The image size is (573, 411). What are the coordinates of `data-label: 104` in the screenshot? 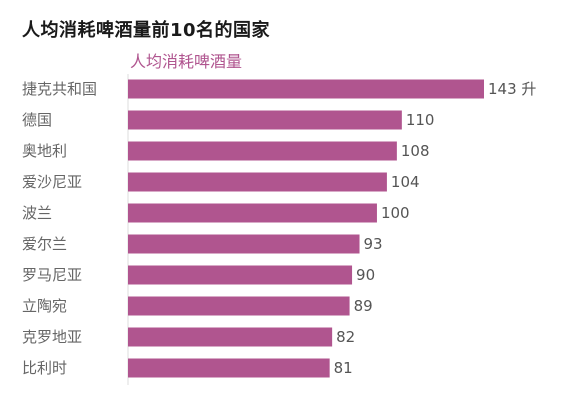 It's located at (405, 182).